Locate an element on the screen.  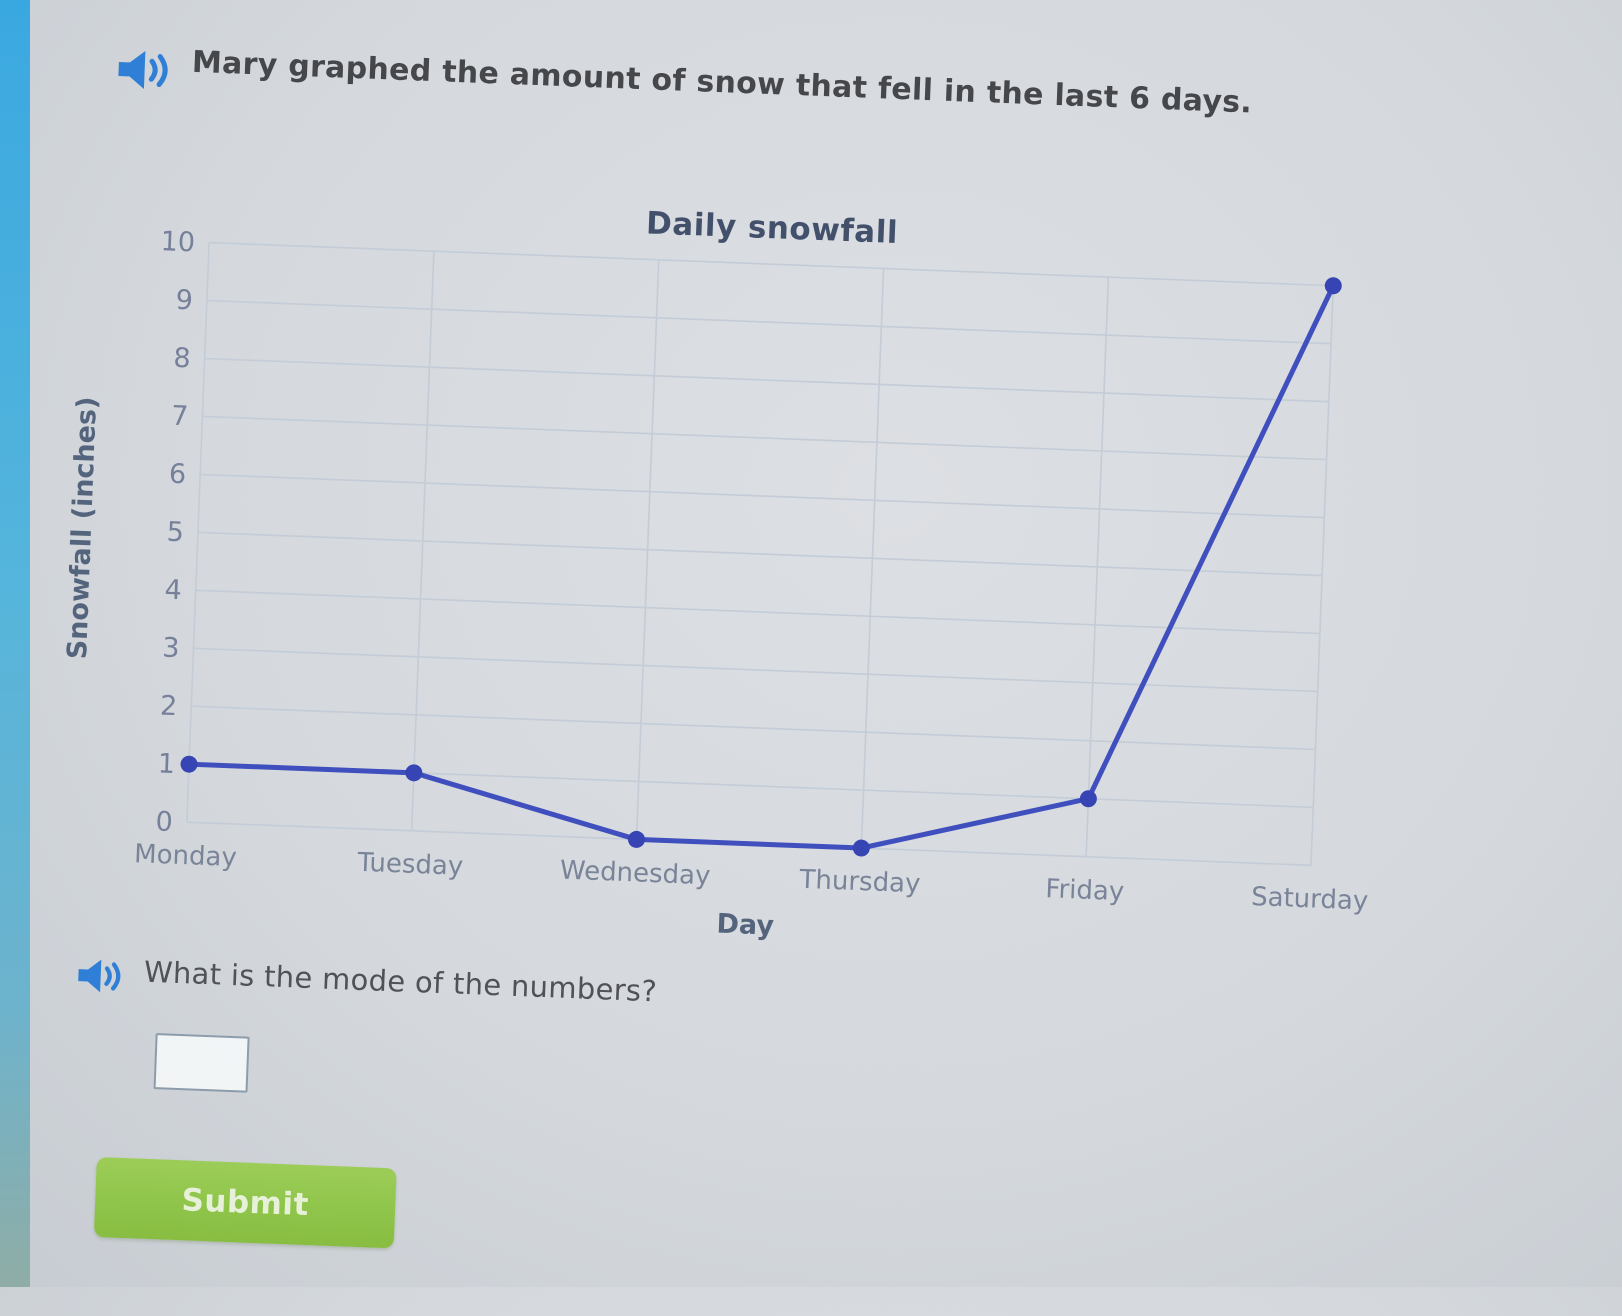
x-tick-label: Monday is located at coordinates (186, 856).